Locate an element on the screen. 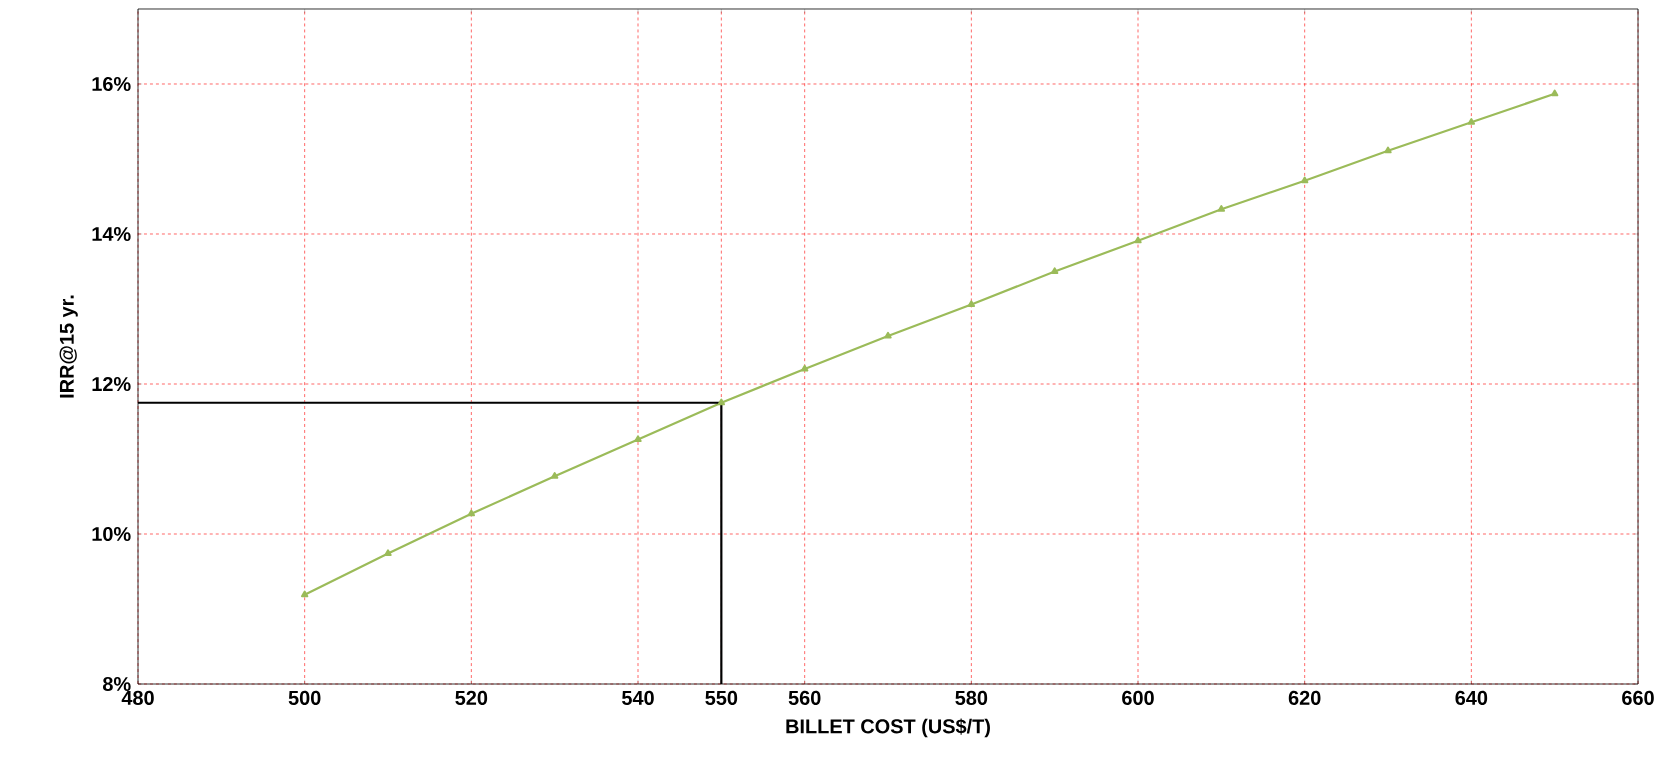  y-tick-label: 12% is located at coordinates (111, 384).